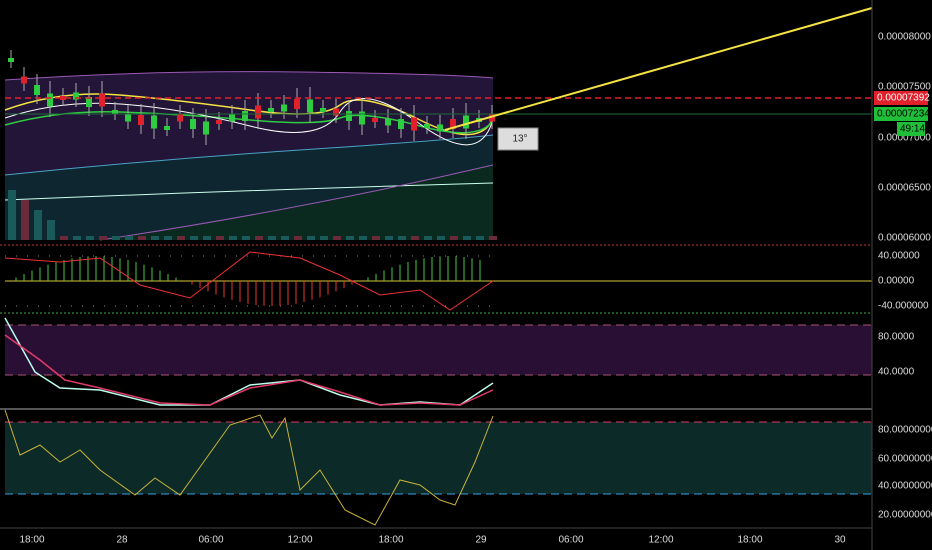 Image resolution: width=932 pixels, height=550 pixels. Describe the element at coordinates (249, 370) in the screenshot. I see `stoch-d` at that location.